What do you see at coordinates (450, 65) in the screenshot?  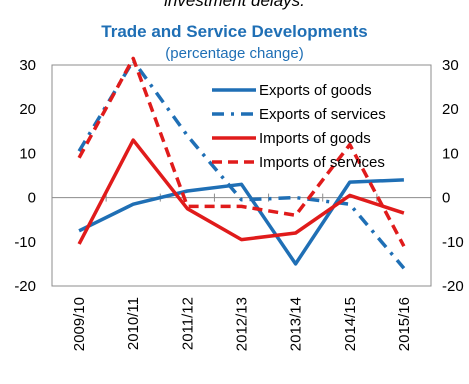 I see `y-tick-right: 30` at bounding box center [450, 65].